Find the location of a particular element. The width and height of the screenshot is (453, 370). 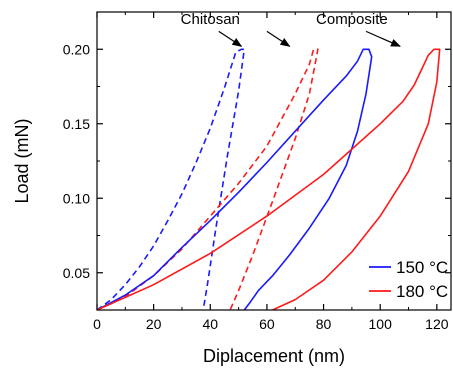

legend-label: 150 °C is located at coordinates (422, 267).